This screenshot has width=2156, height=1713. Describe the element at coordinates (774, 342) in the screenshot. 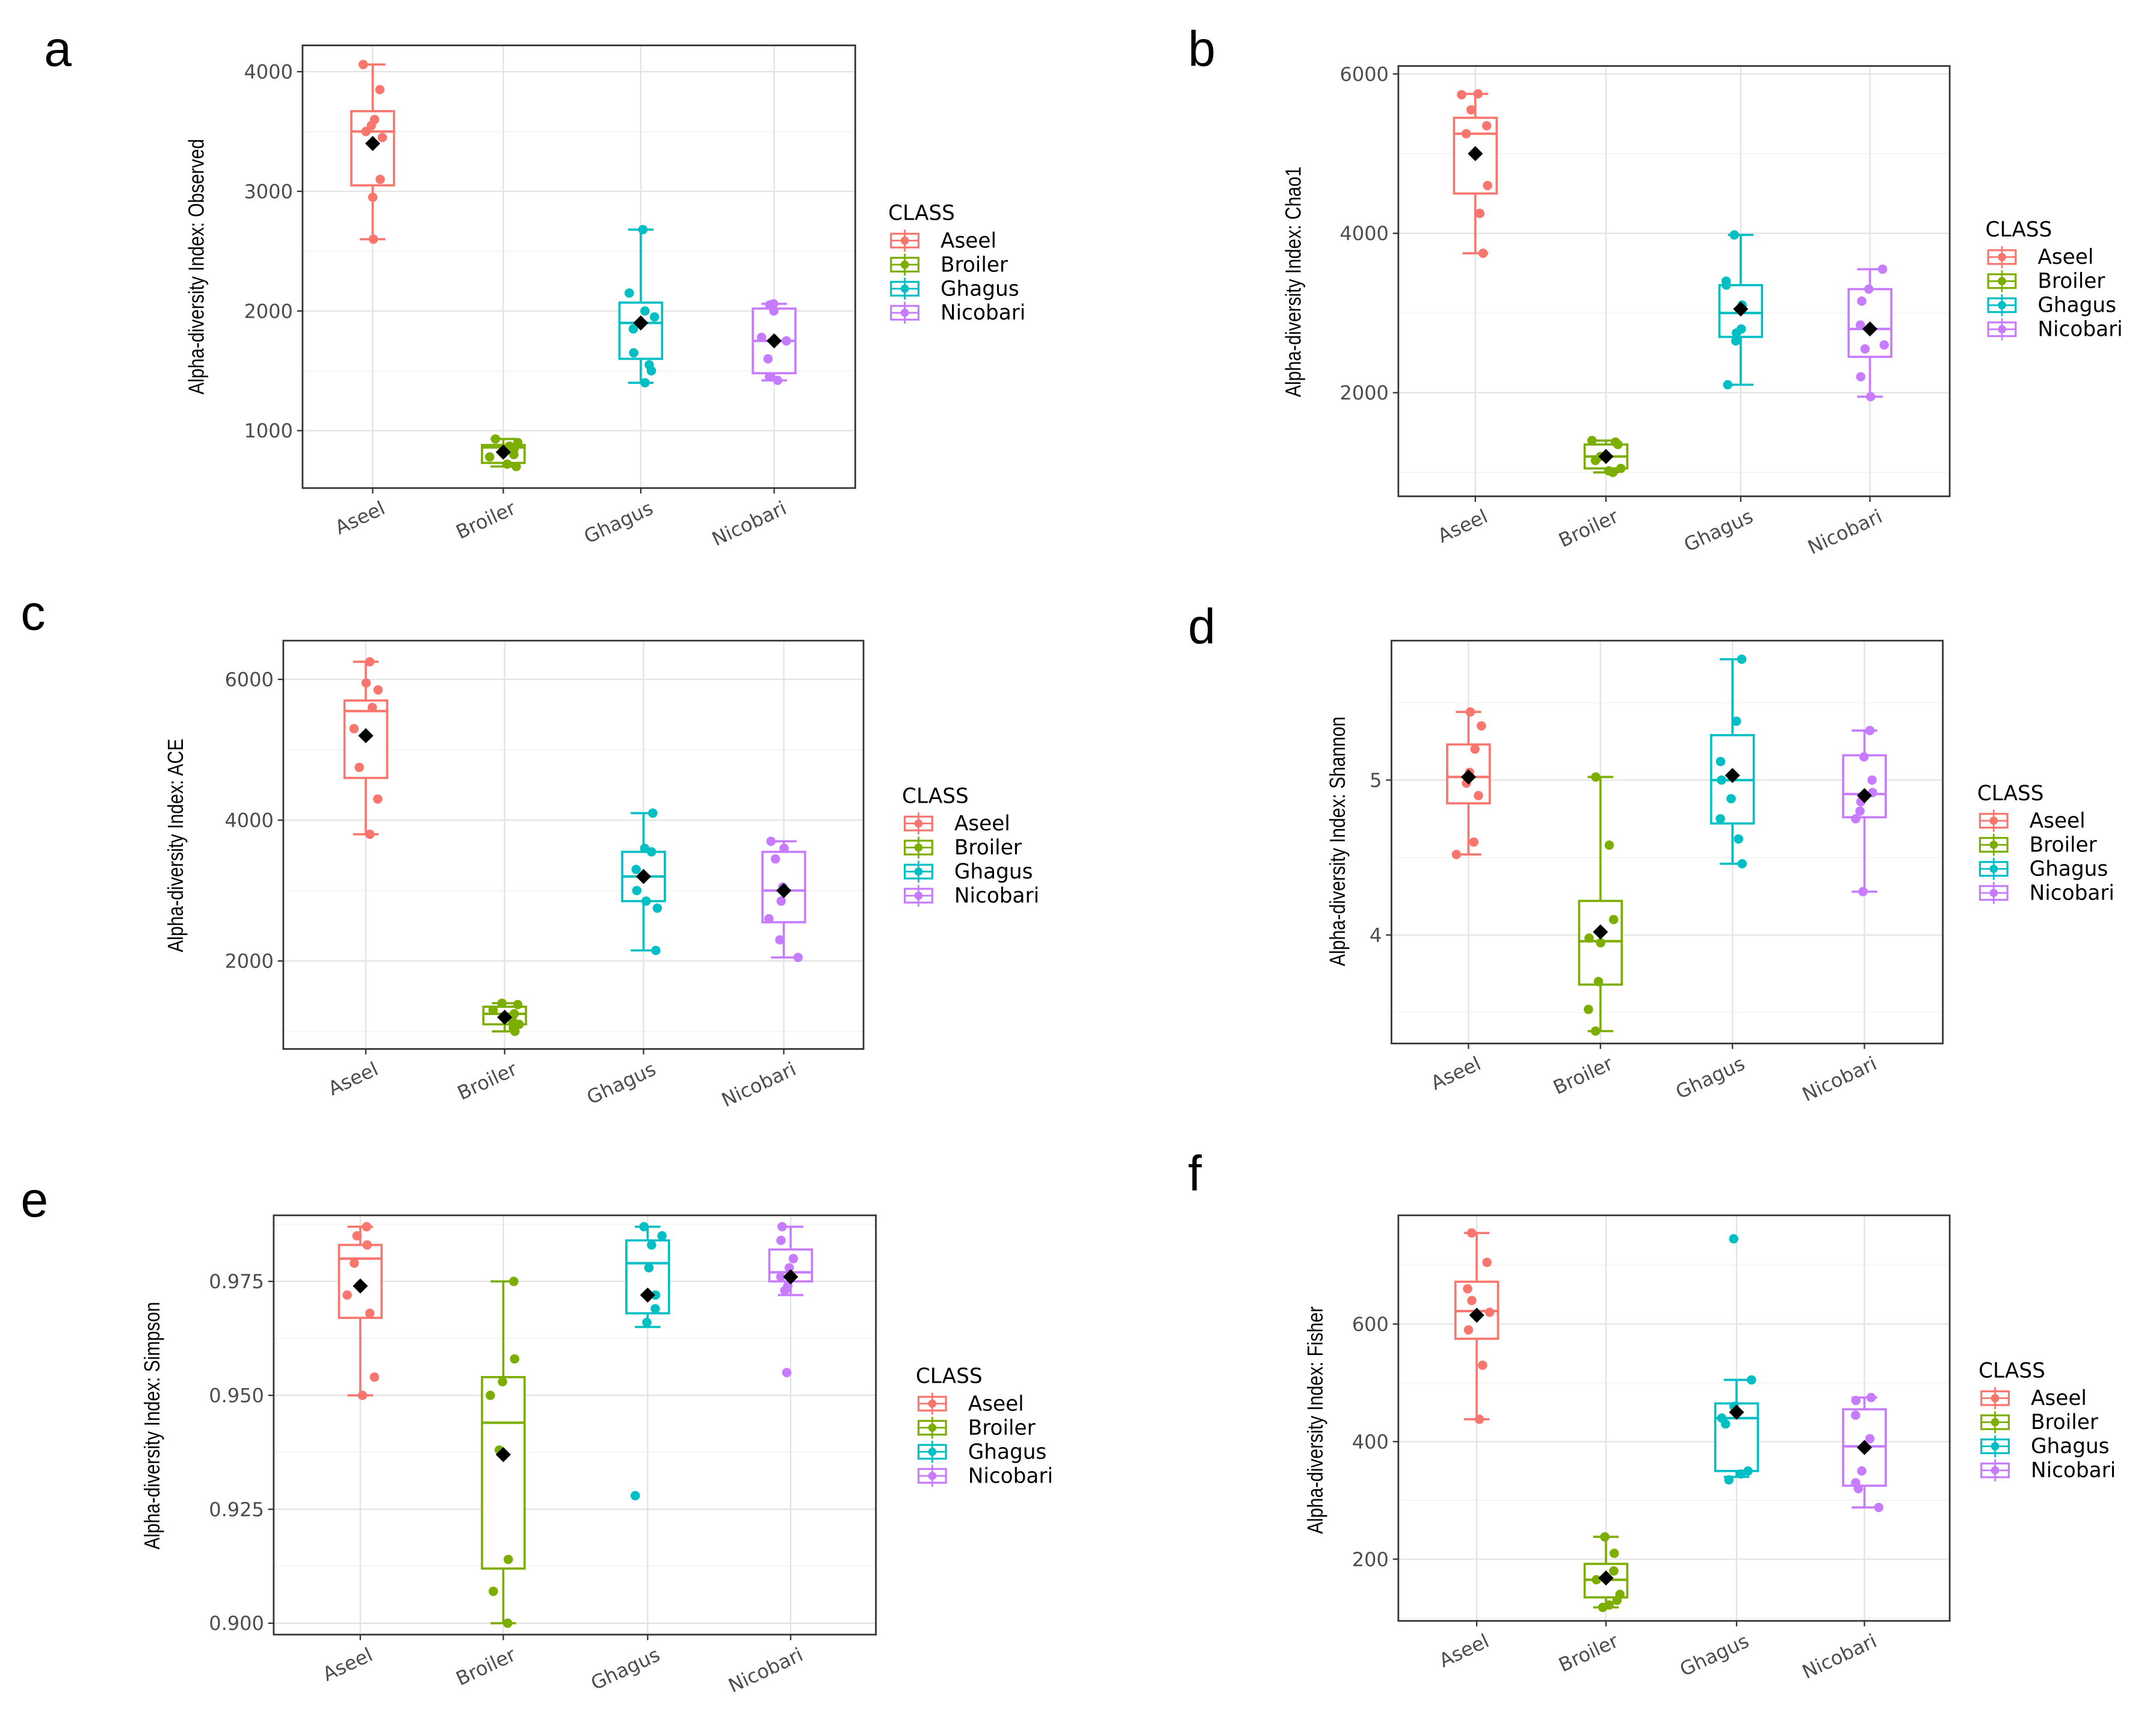

I see `box-nicobari` at that location.